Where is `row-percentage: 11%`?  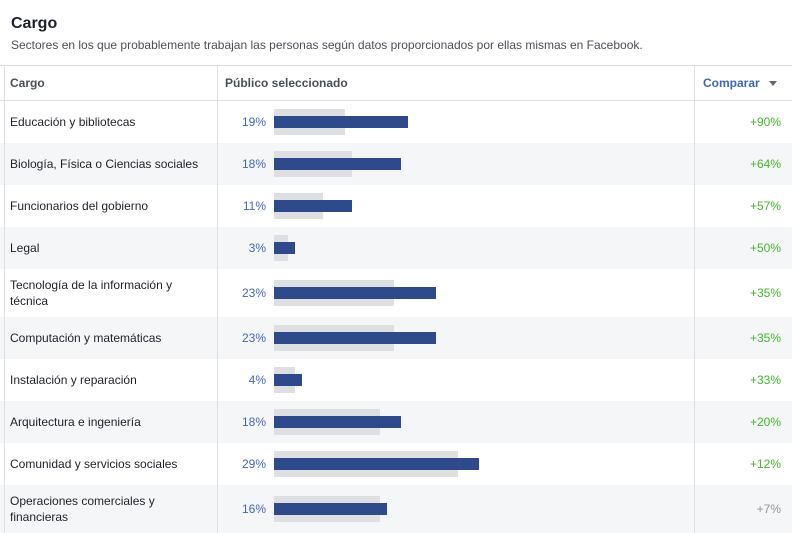
row-percentage: 11% is located at coordinates (254, 206).